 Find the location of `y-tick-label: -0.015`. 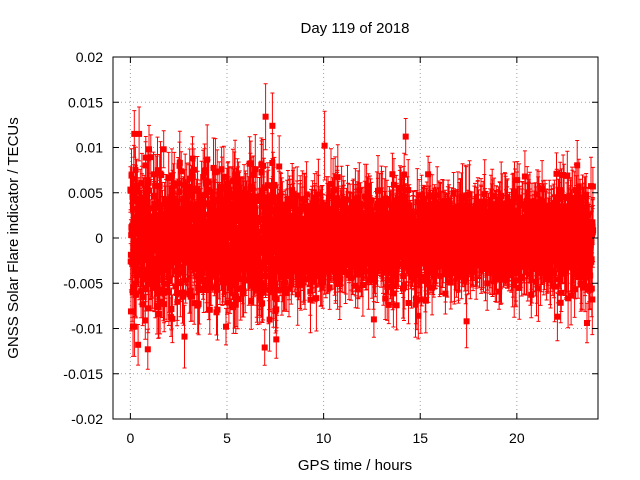

y-tick-label: -0.015 is located at coordinates (83, 374).